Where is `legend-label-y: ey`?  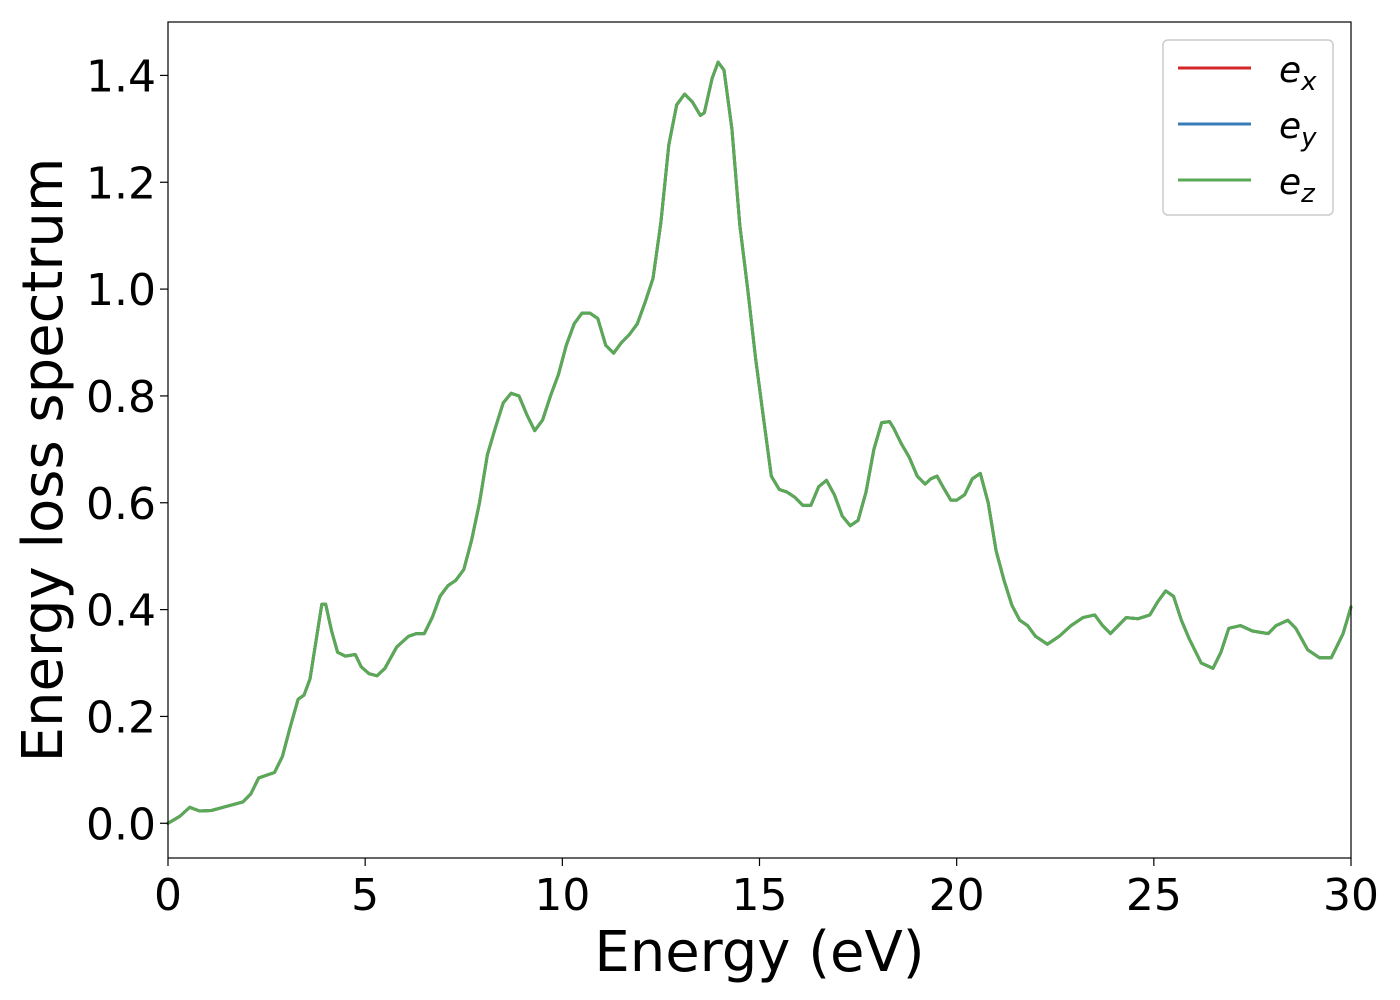
legend-label-y: ey is located at coordinates (1298, 129).